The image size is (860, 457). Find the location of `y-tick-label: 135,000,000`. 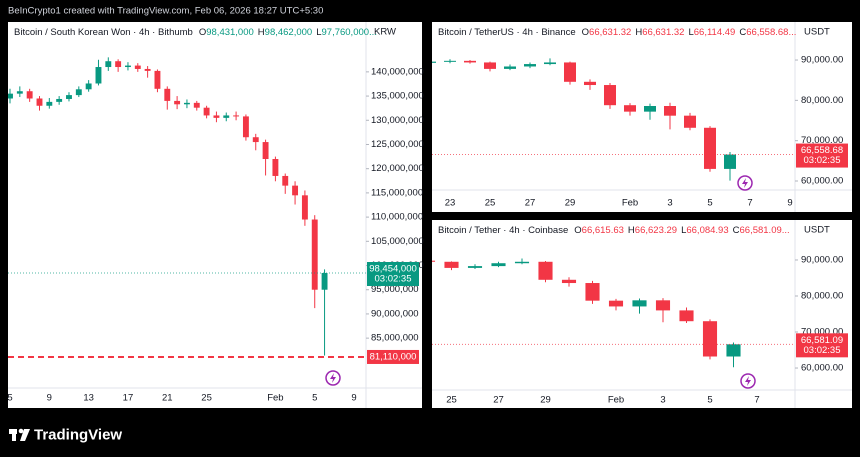

y-tick-label: 135,000,000 is located at coordinates (397, 96).